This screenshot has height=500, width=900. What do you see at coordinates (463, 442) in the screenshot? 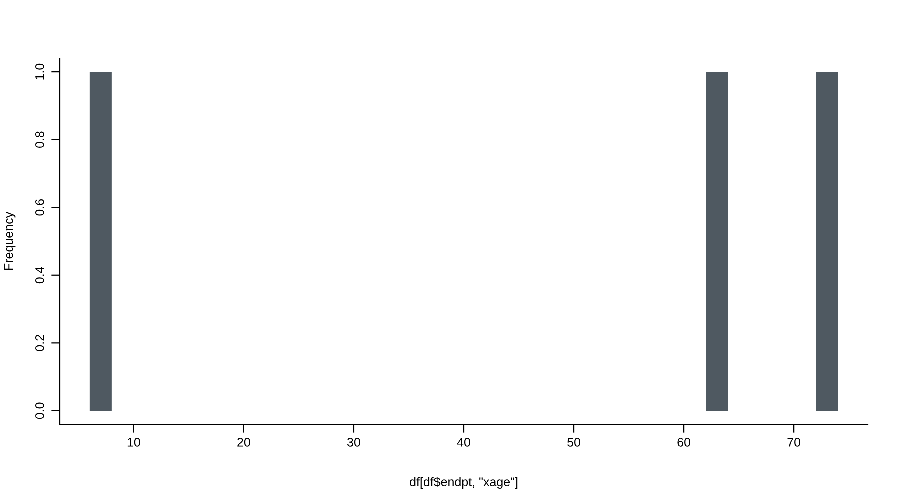
I see `x-tick-label: 40` at bounding box center [463, 442].